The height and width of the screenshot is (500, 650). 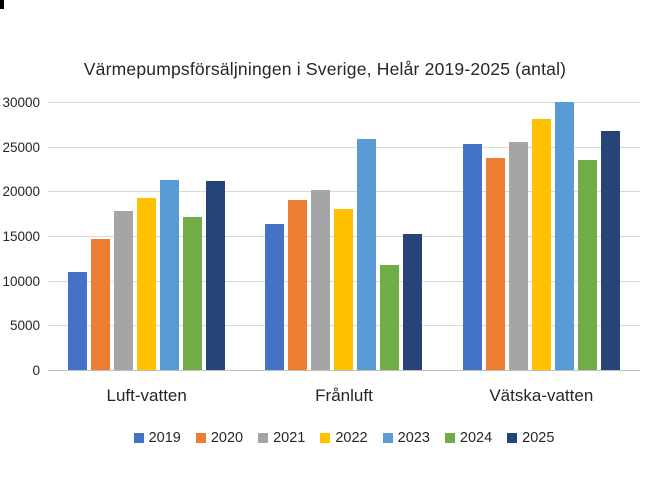 I want to click on legend-swatch-2024, so click(x=449, y=438).